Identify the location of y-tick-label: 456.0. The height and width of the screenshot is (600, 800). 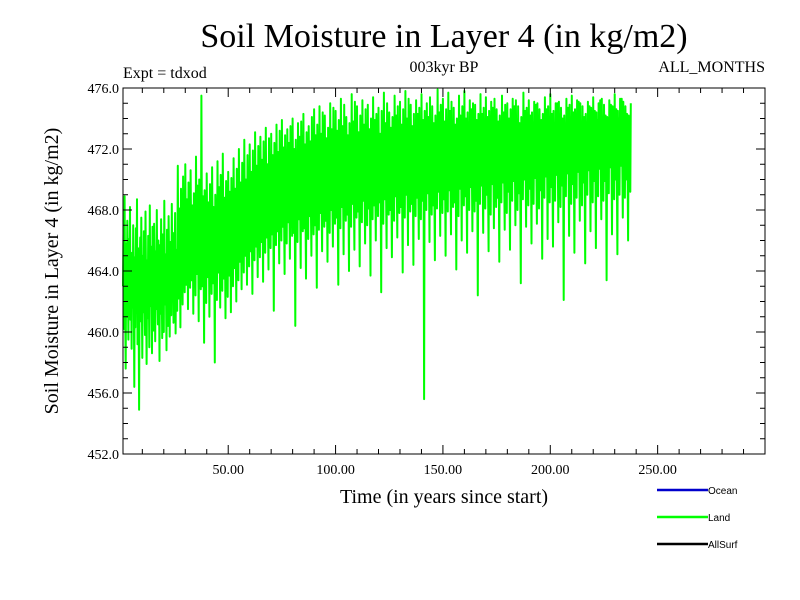
(104, 394).